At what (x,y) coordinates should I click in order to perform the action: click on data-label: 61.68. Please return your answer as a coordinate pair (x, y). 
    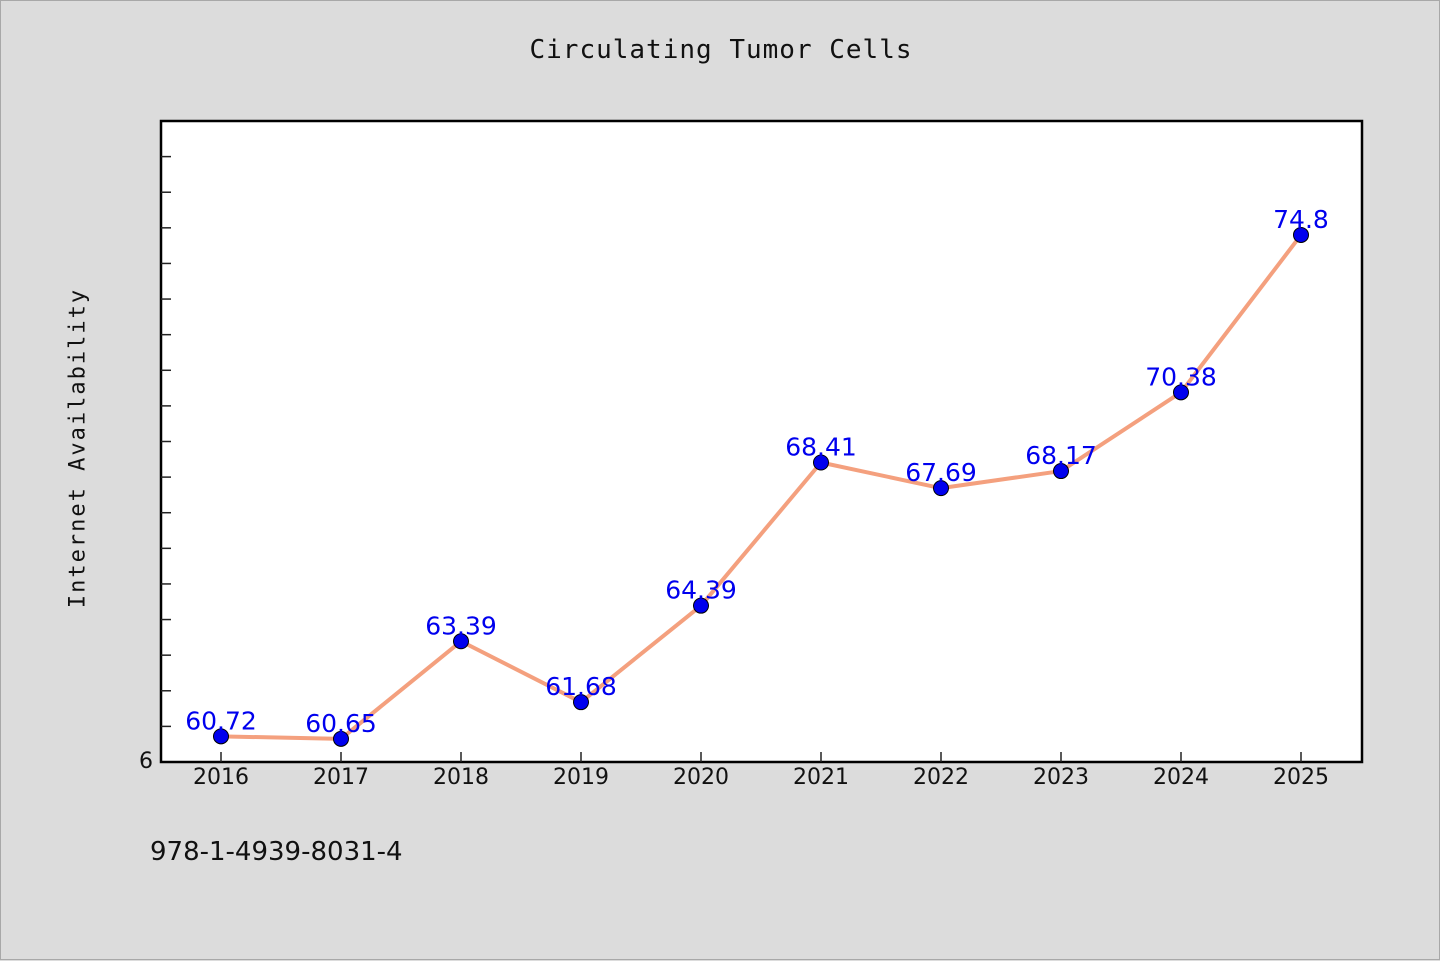
    Looking at the image, I should click on (581, 686).